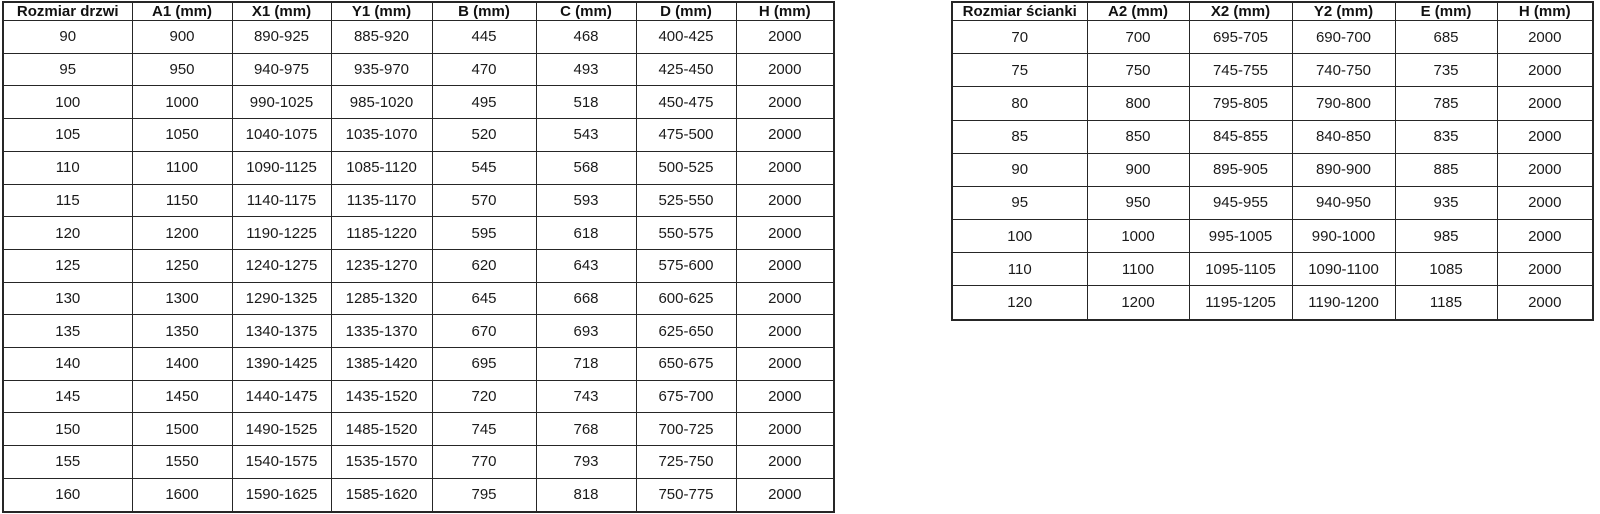 The image size is (1600, 514). I want to click on table-cell: 620, so click(484, 265).